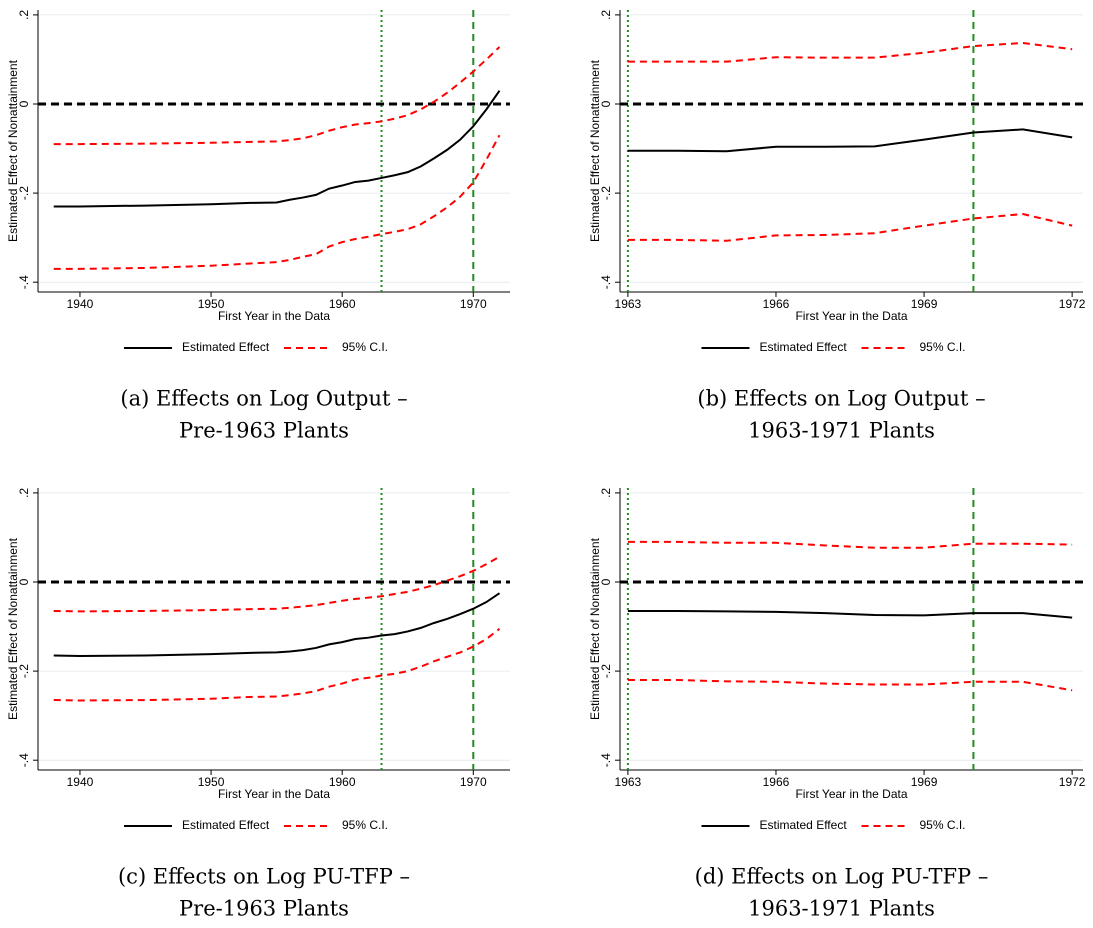 Image resolution: width=1093 pixels, height=928 pixels. I want to click on caption: (b) Effects on Log Output –, so click(841, 399).